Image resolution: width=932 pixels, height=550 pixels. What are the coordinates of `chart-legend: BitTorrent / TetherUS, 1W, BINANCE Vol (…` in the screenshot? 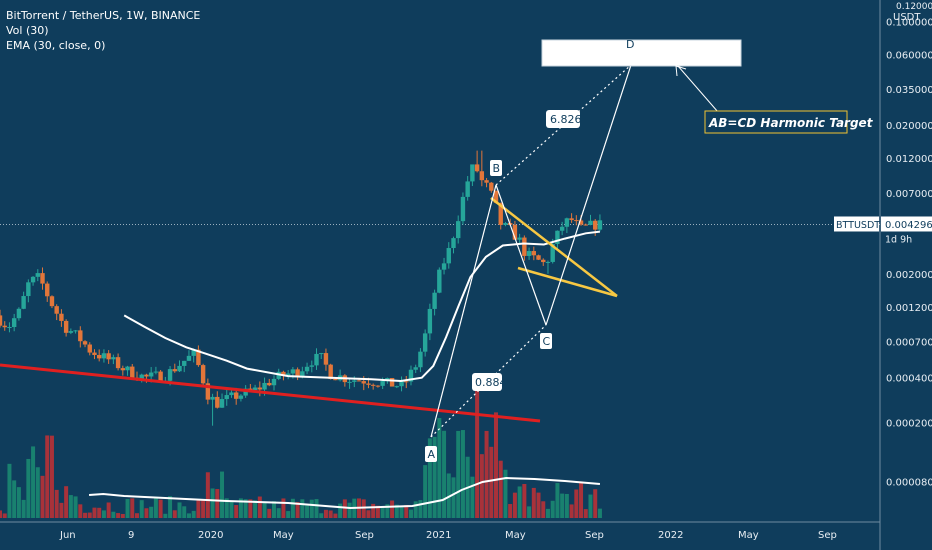 It's located at (103, 30).